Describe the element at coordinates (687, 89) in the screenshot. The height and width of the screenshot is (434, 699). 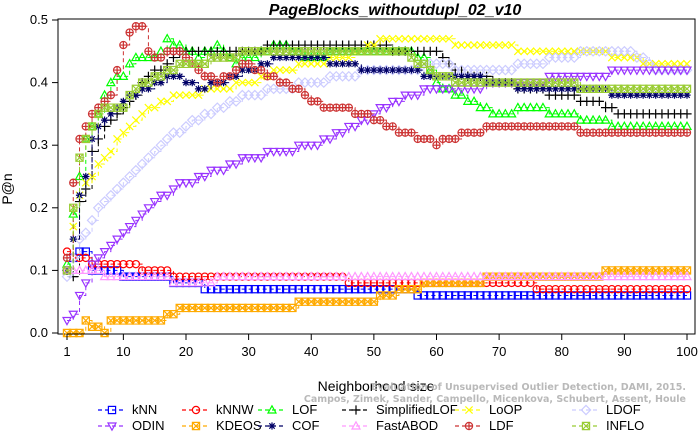
I see `data-point-inflo` at that location.